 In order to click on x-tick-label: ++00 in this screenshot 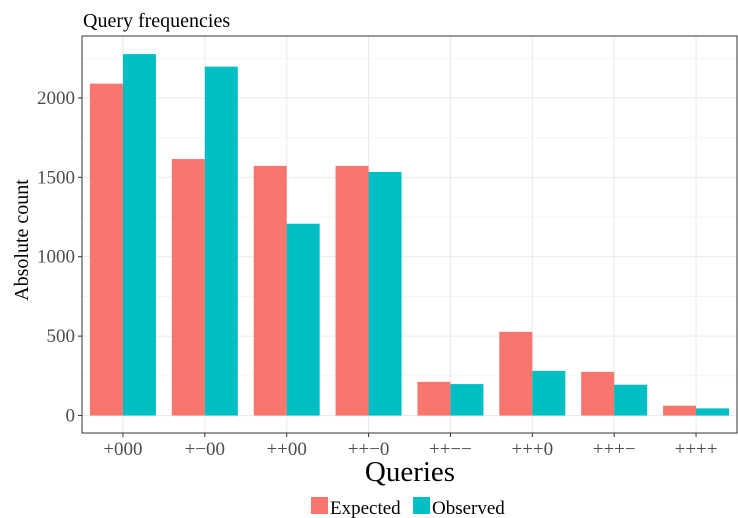, I will do `click(286, 449)`.